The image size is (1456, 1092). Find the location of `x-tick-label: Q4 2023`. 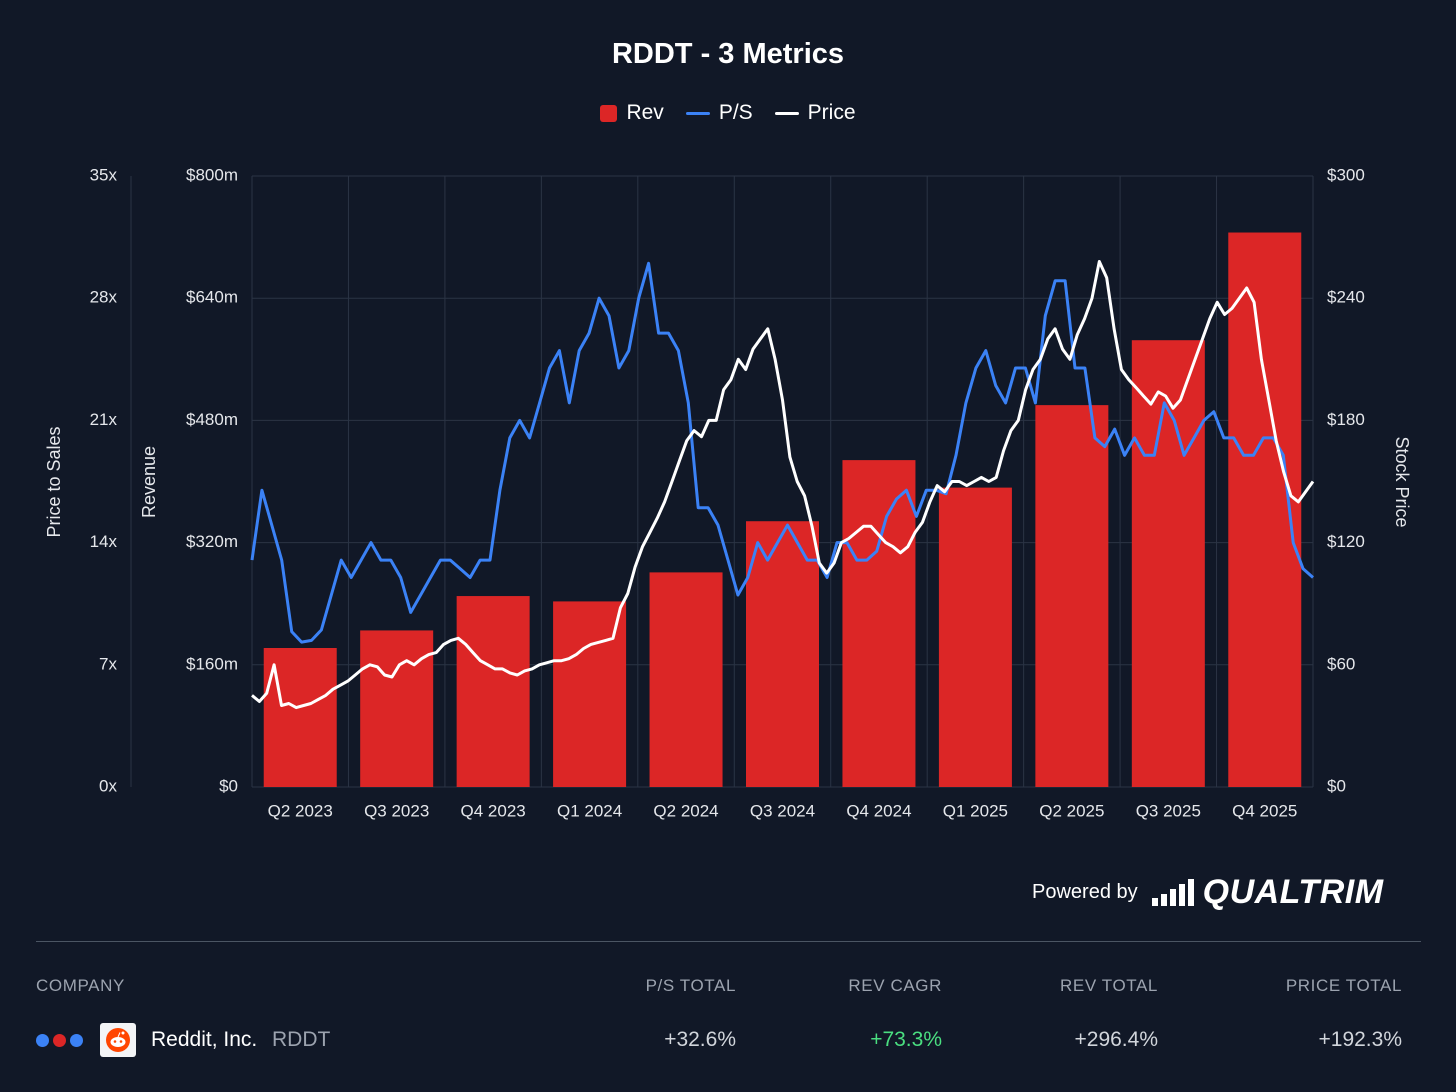

x-tick-label: Q4 2023 is located at coordinates (493, 810).